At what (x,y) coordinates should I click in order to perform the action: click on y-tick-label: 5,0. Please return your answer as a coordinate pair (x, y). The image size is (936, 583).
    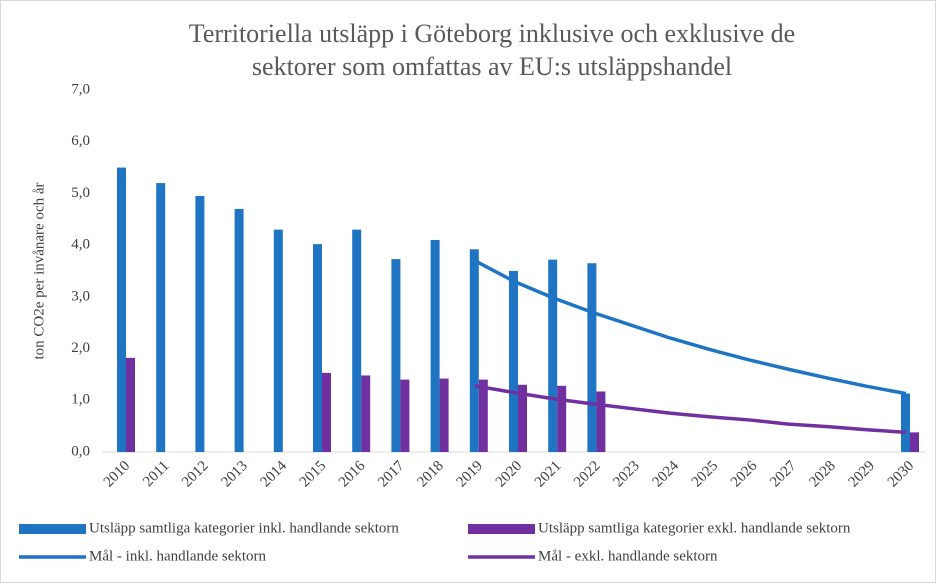
    Looking at the image, I should click on (80, 193).